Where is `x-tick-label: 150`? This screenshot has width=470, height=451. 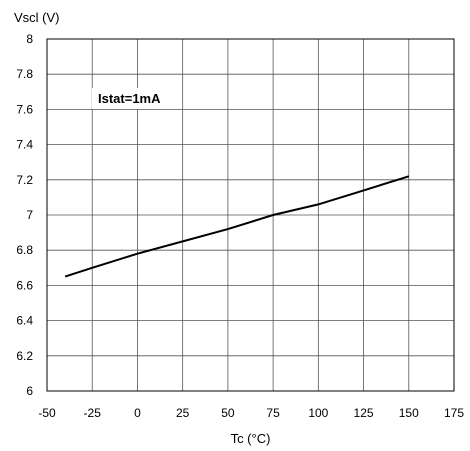
x-tick-label: 150 is located at coordinates (409, 413).